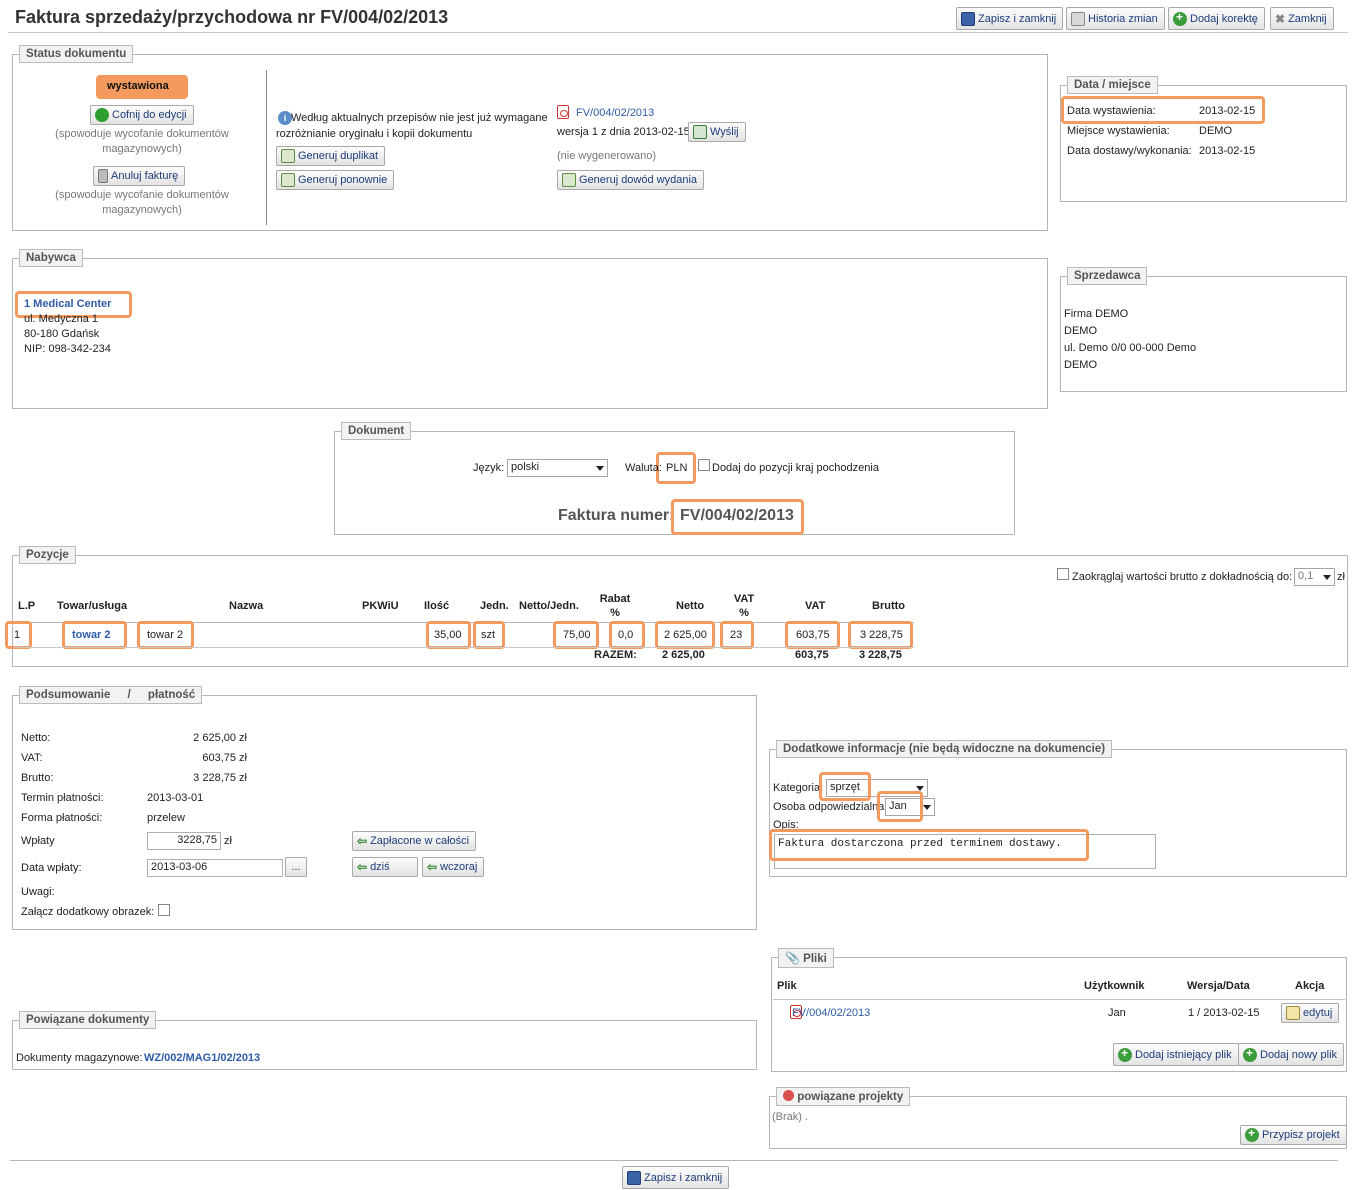 The image size is (1366, 1190). Describe the element at coordinates (1310, 986) in the screenshot. I see `files-col-action: Akcja` at that location.